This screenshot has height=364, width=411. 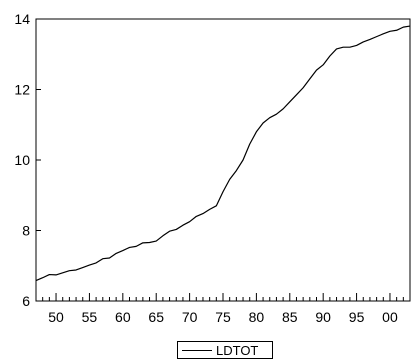 What do you see at coordinates (26, 231) in the screenshot?
I see `y-tick-label: 8` at bounding box center [26, 231].